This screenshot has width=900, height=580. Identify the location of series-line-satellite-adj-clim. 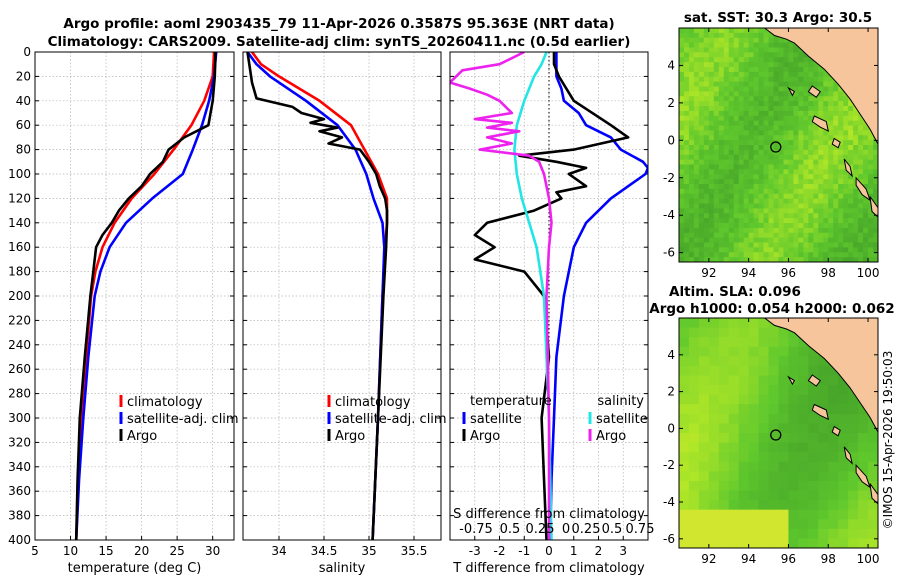
(146, 296).